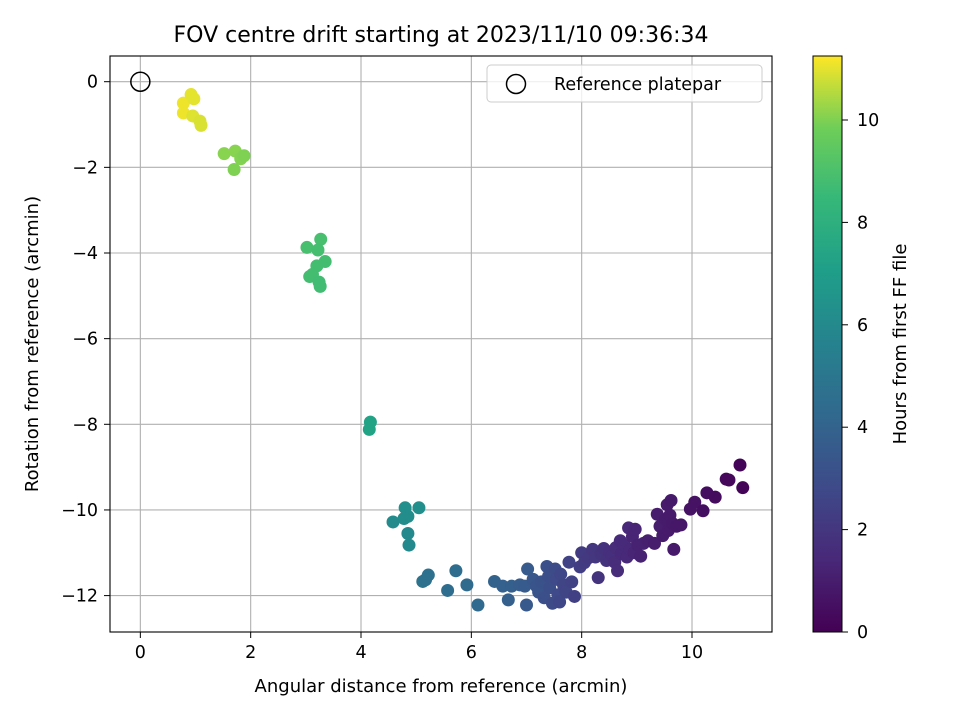  I want to click on x-tick-label: 8, so click(581, 653).